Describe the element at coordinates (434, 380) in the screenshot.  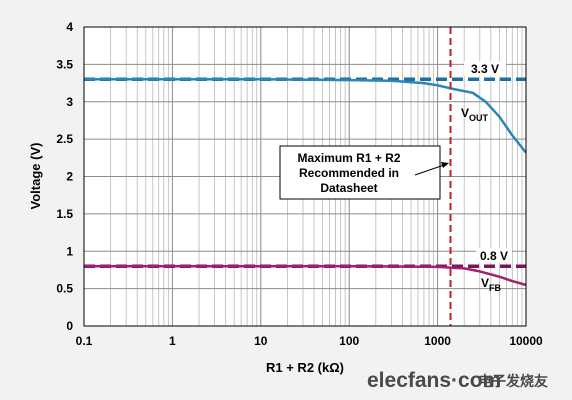
I see `watermark-domain: elecfans·com` at that location.